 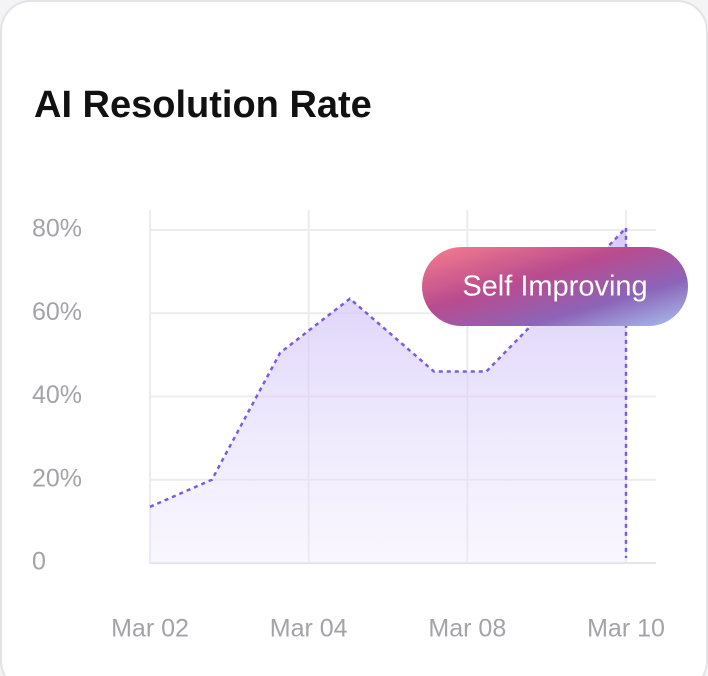 What do you see at coordinates (150, 629) in the screenshot?
I see `x-tick-label: Mar 02` at bounding box center [150, 629].